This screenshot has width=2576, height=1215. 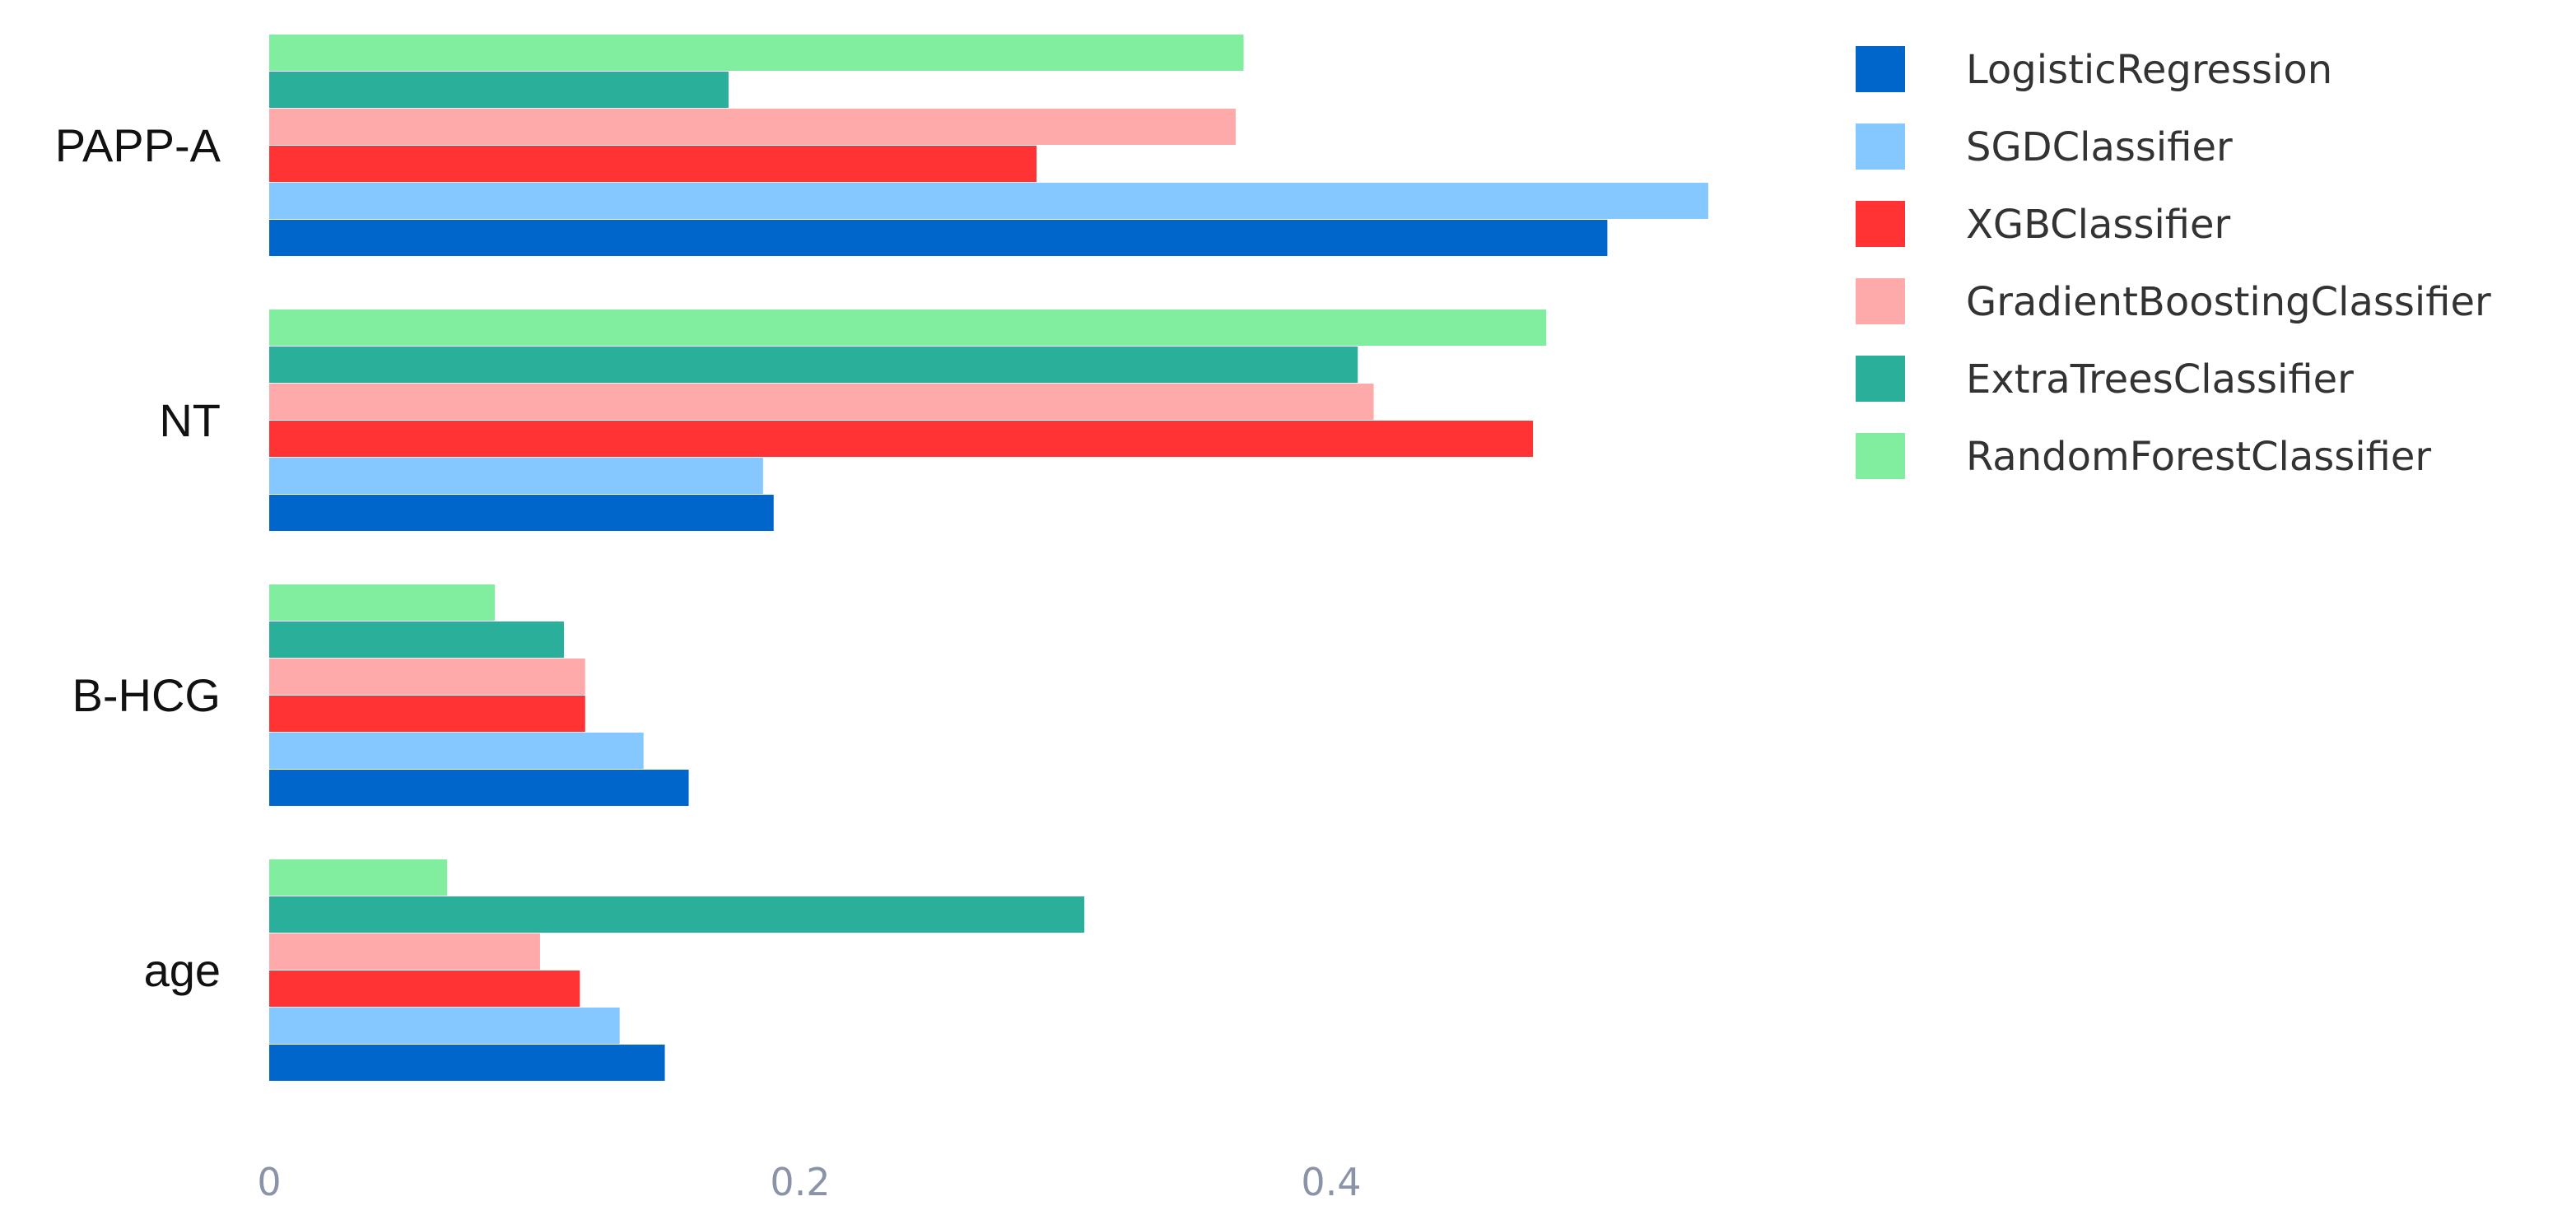 What do you see at coordinates (416, 639) in the screenshot?
I see `bar-b-hcg-extratreesclassifier` at bounding box center [416, 639].